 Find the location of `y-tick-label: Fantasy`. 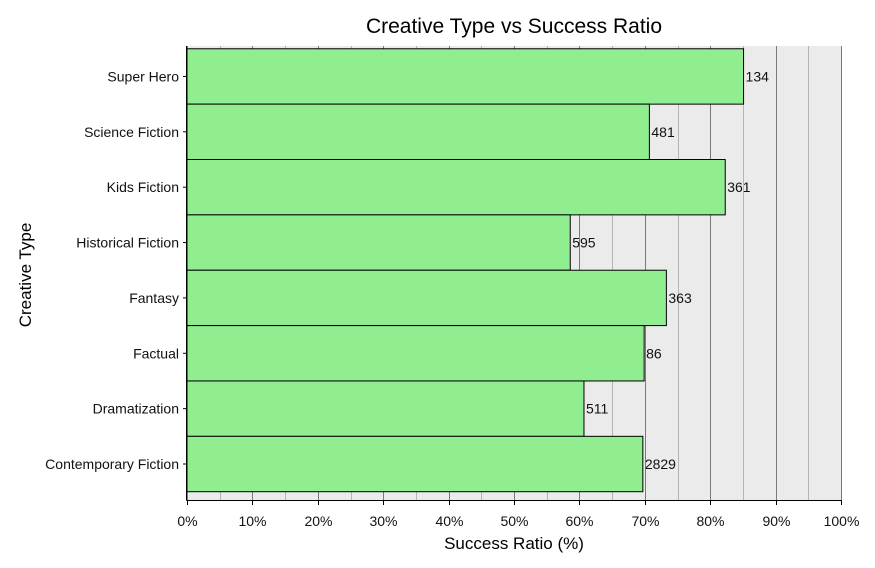

y-tick-label: Fantasy is located at coordinates (154, 298).